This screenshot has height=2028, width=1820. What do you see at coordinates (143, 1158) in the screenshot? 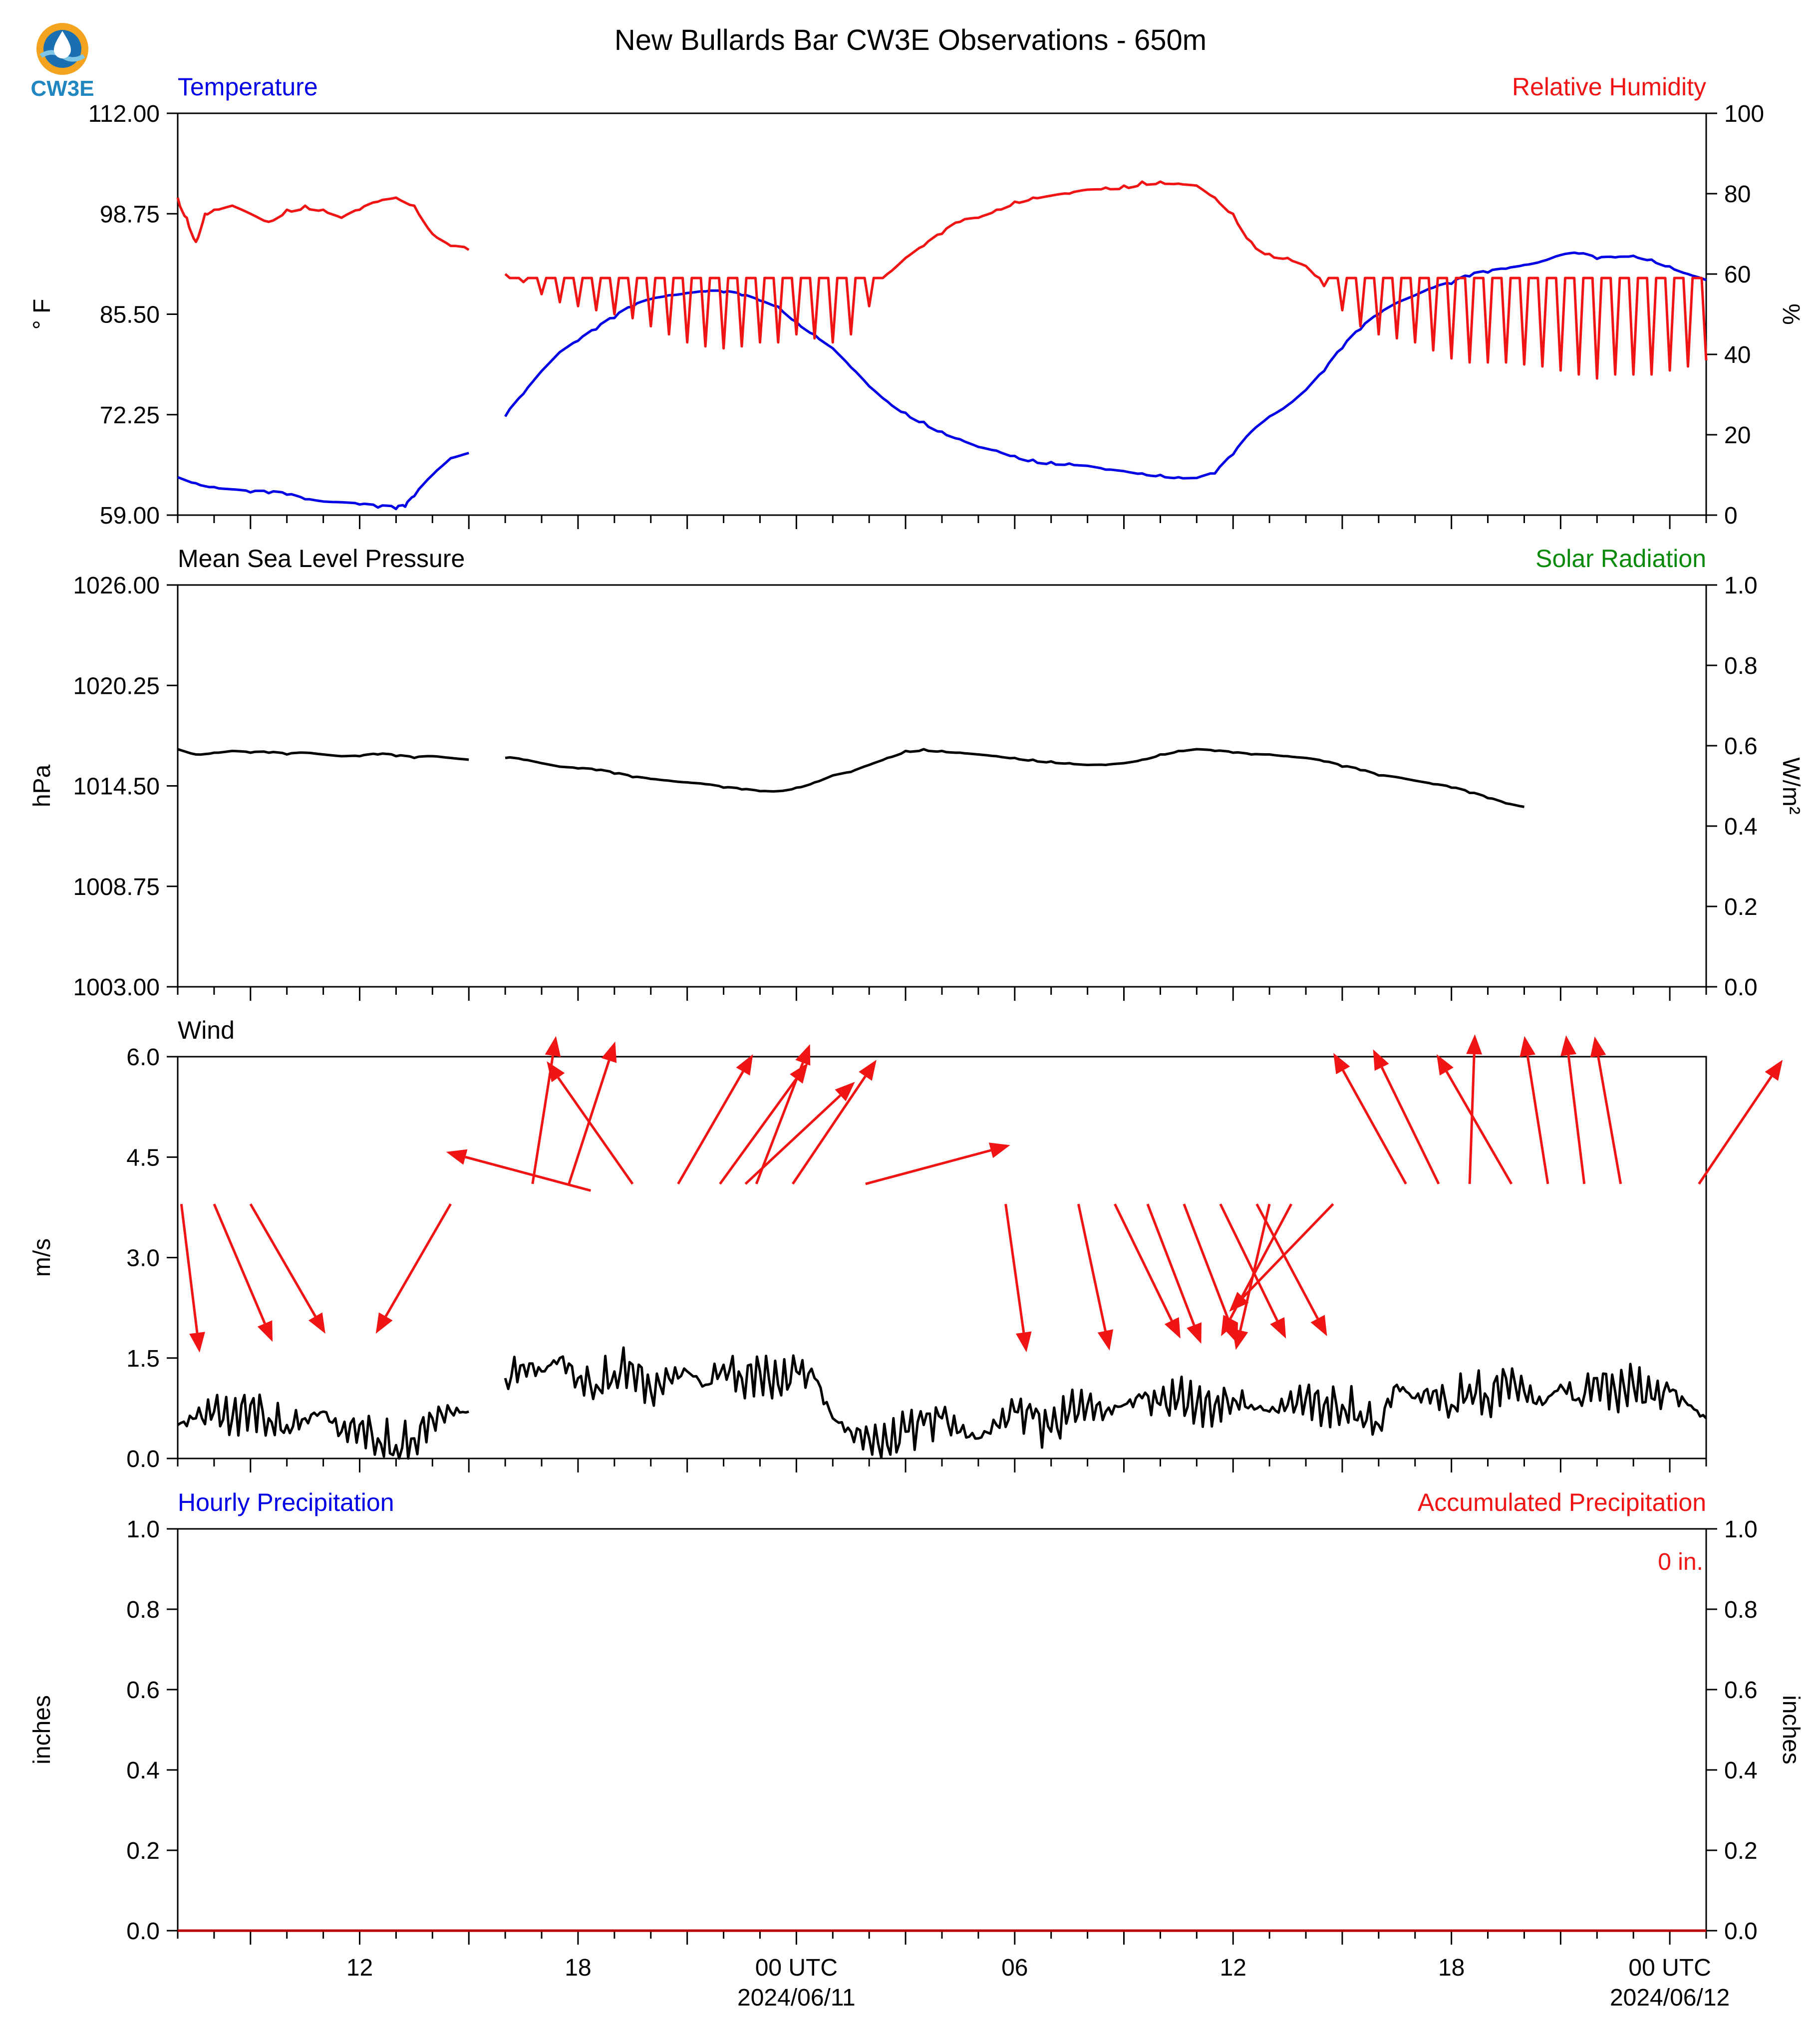
I see `y-tick-label-left: 4.5` at bounding box center [143, 1158].